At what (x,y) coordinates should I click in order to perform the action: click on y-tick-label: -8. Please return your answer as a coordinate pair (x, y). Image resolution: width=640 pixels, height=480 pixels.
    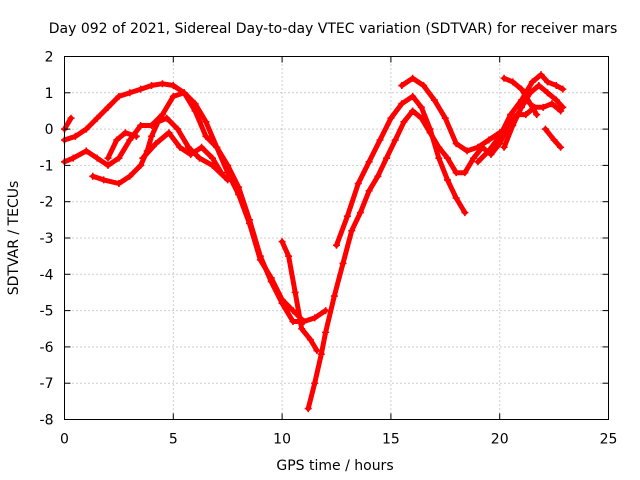
    Looking at the image, I should click on (47, 421).